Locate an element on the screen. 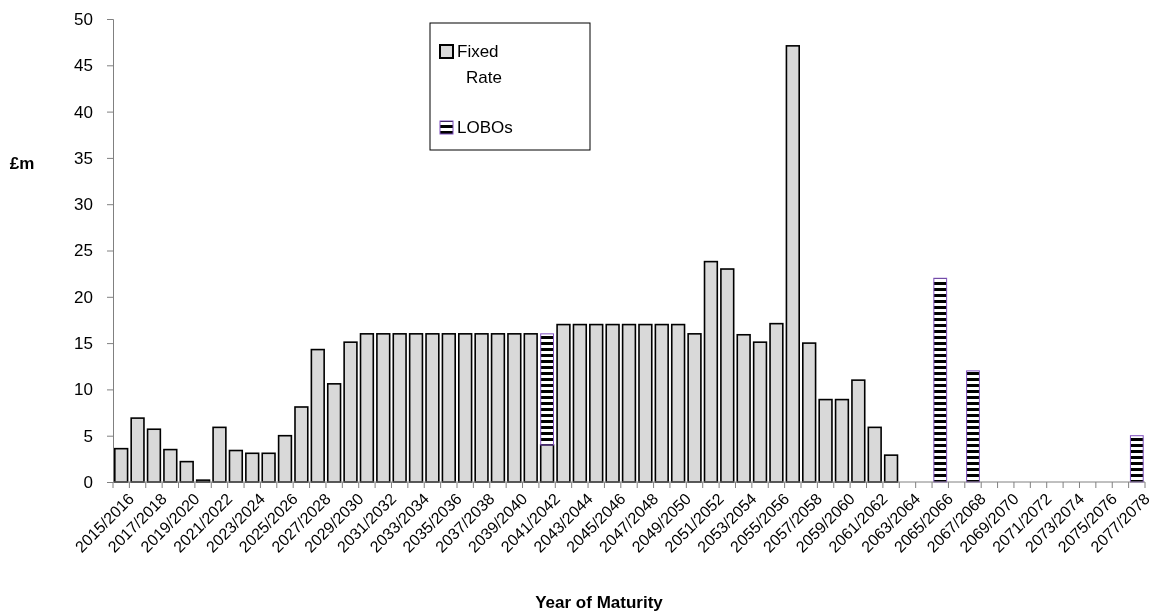  y-tick-label: 50 is located at coordinates (83, 19).